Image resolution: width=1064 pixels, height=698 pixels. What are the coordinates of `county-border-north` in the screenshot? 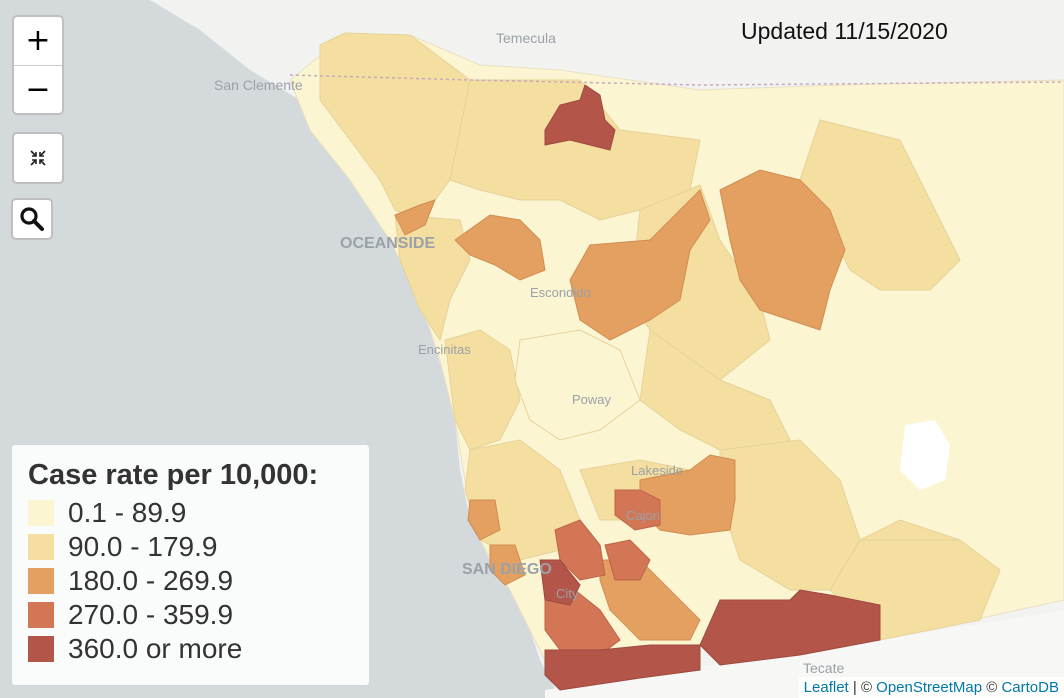 It's located at (676, 80).